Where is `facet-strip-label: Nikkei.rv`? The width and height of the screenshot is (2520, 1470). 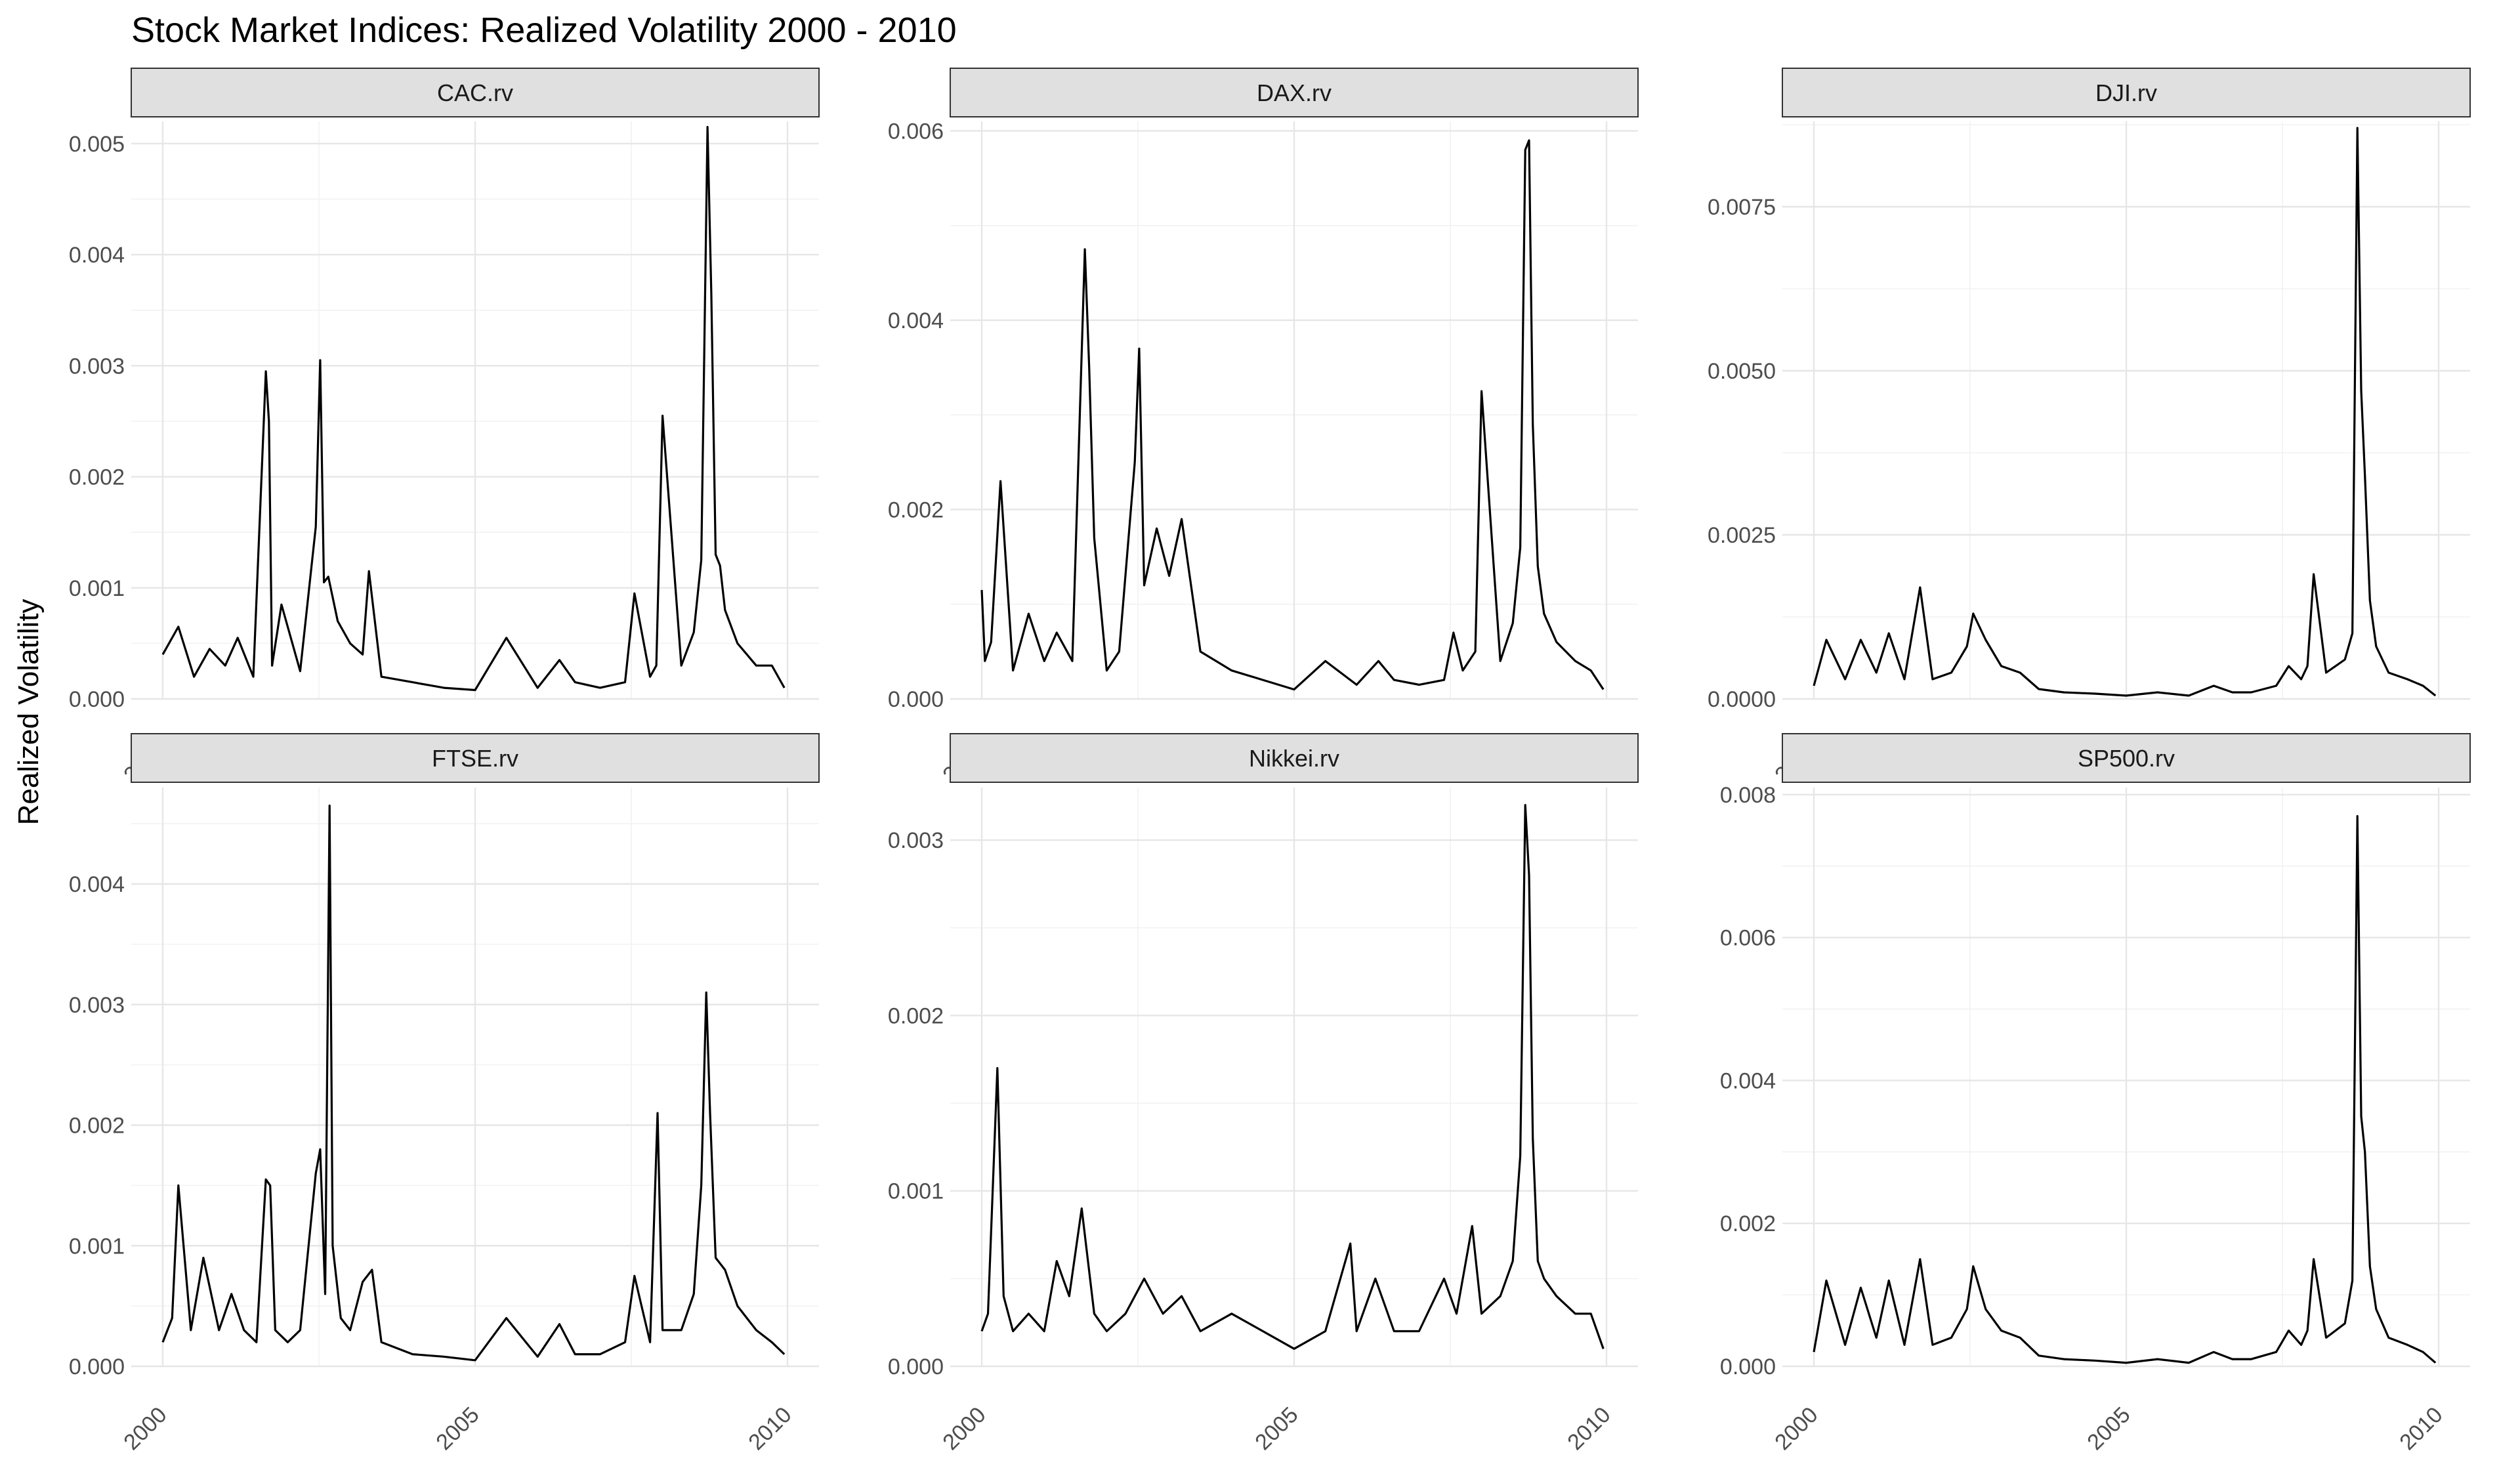 facet-strip-label: Nikkei.rv is located at coordinates (1294, 758).